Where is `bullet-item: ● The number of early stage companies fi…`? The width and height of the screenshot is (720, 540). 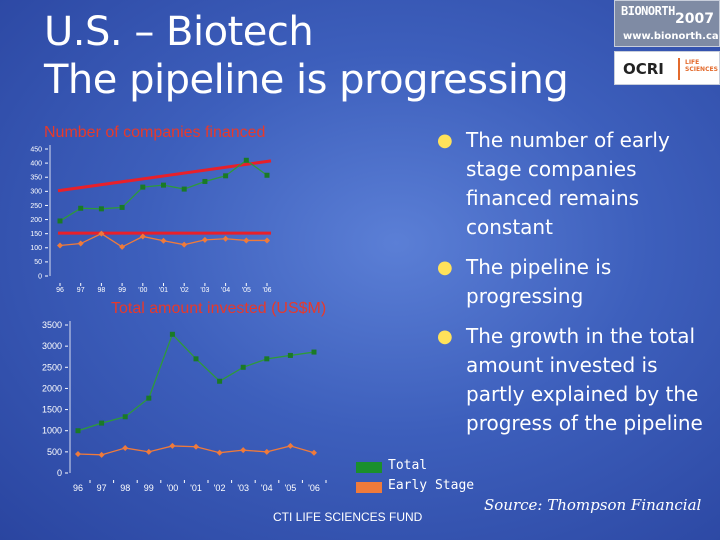 bullet-item: ● The number of early stage companies fi… is located at coordinates (578, 184).